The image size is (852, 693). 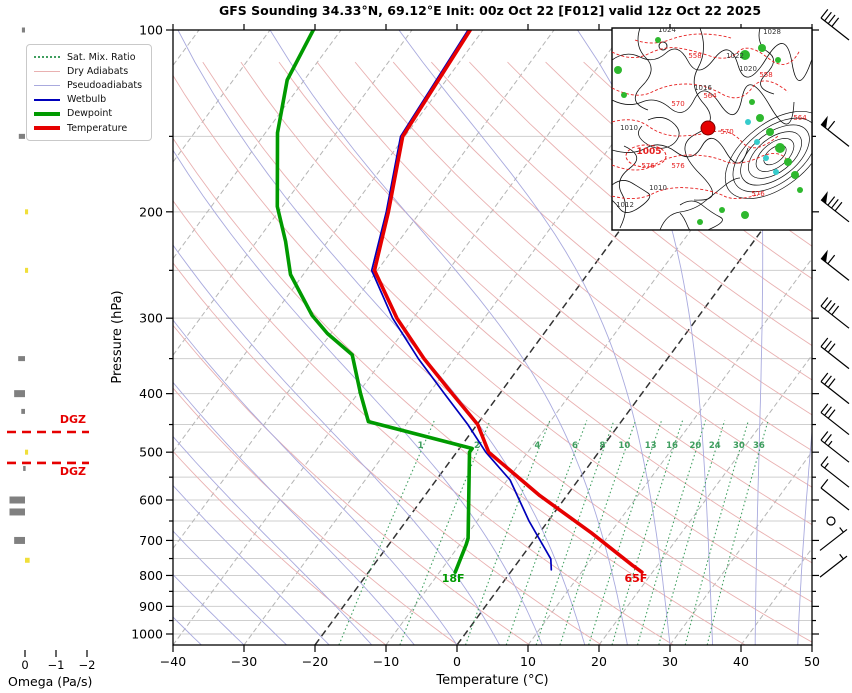 I want to click on svg-text: −30, so click(x=244, y=661).